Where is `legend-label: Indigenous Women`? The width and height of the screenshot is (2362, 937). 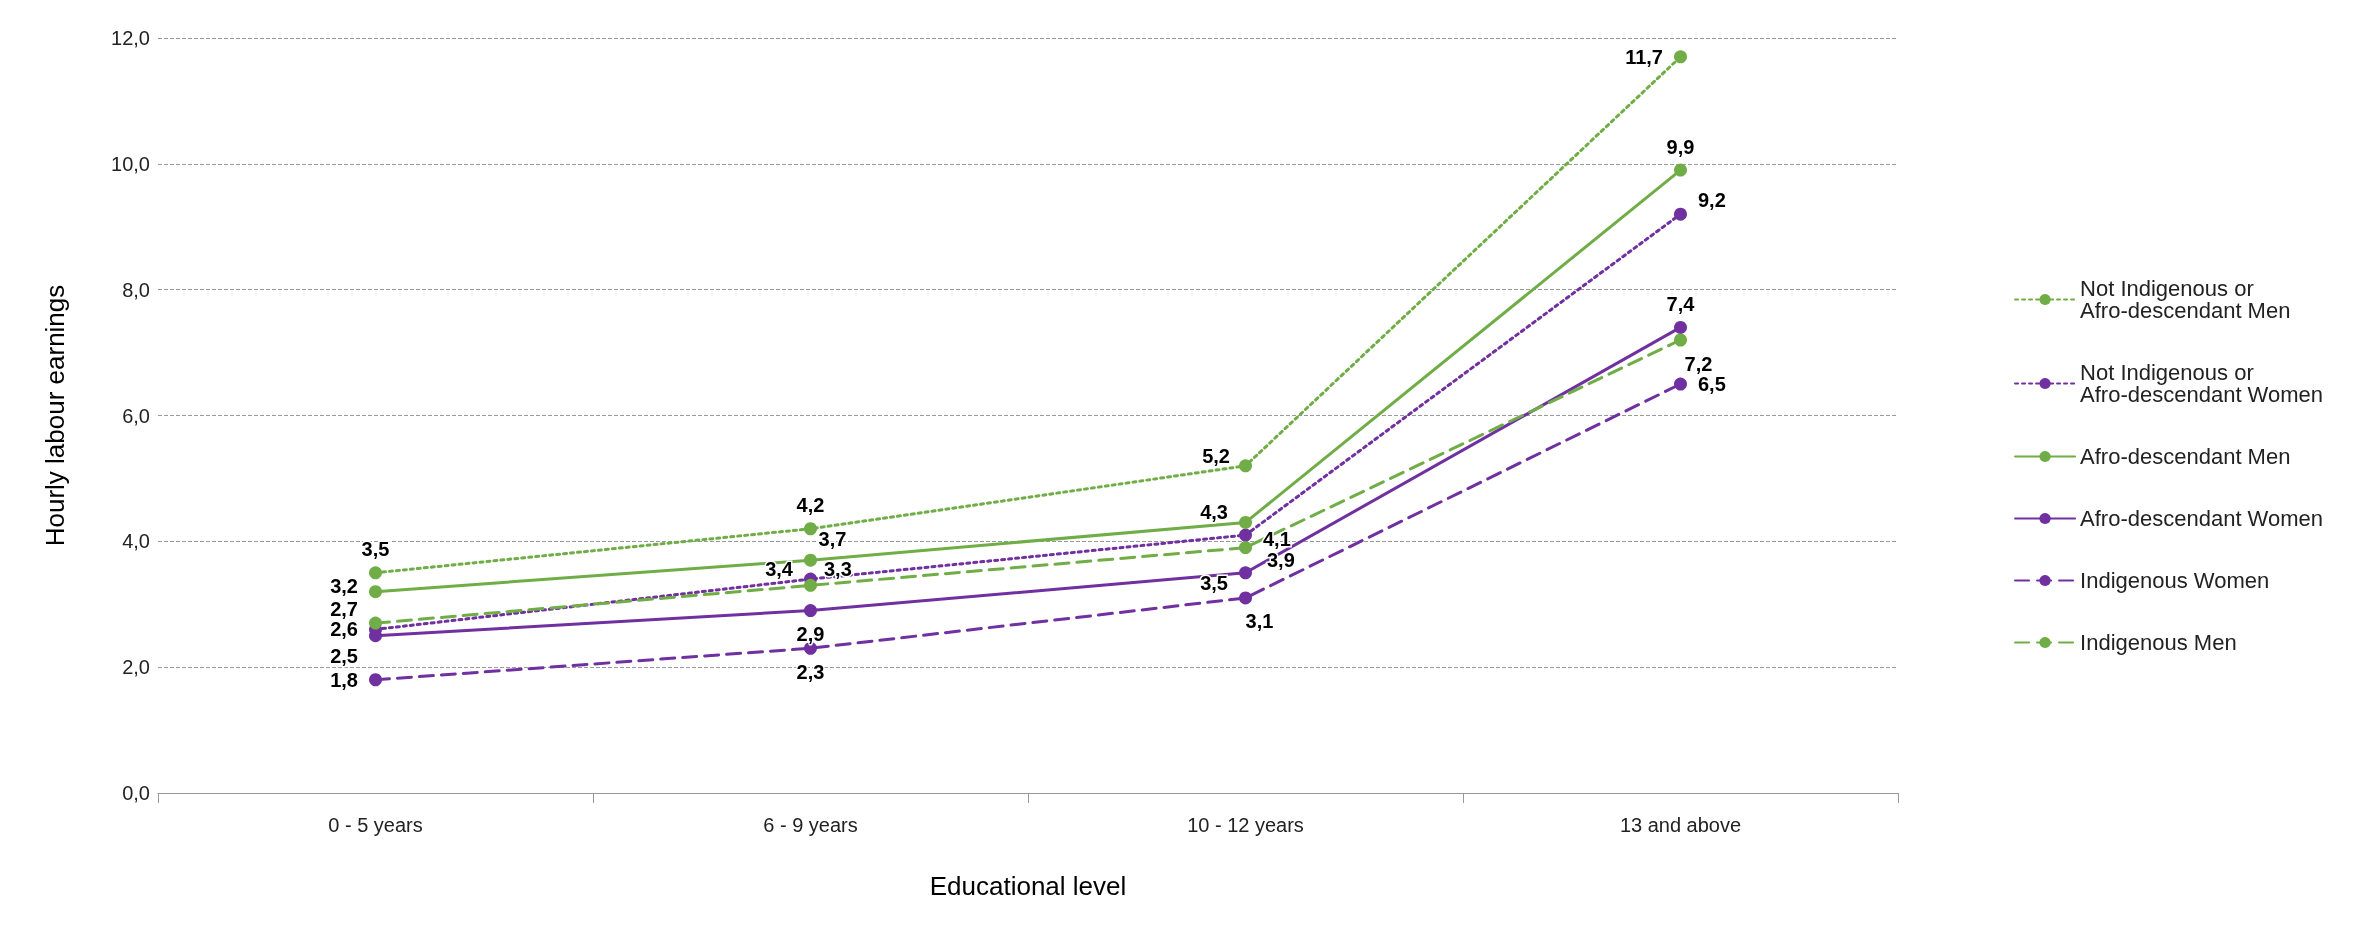
legend-label: Indigenous Women is located at coordinates (2175, 580).